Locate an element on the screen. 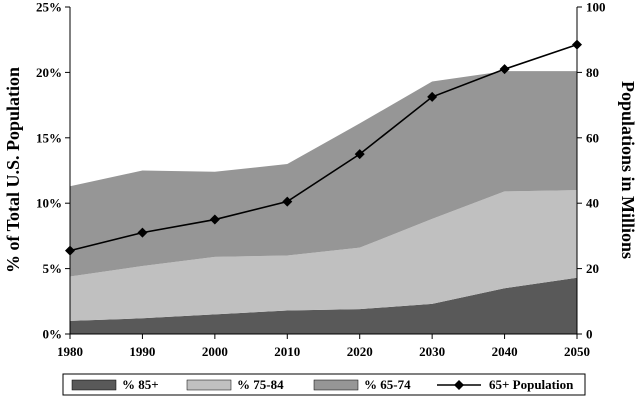  y-left-tick-label: 25% is located at coordinates (49, 7).